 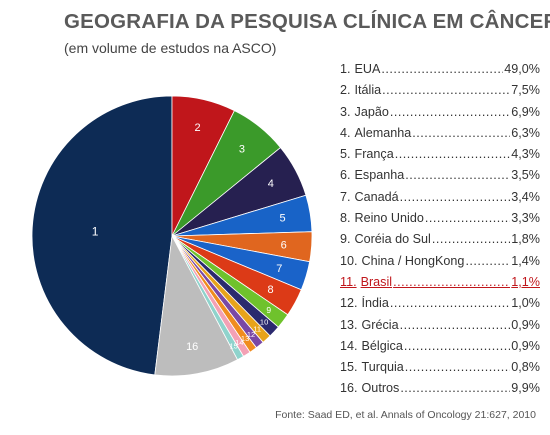 What do you see at coordinates (198, 128) in the screenshot?
I see `slice-label-2: 2` at bounding box center [198, 128].